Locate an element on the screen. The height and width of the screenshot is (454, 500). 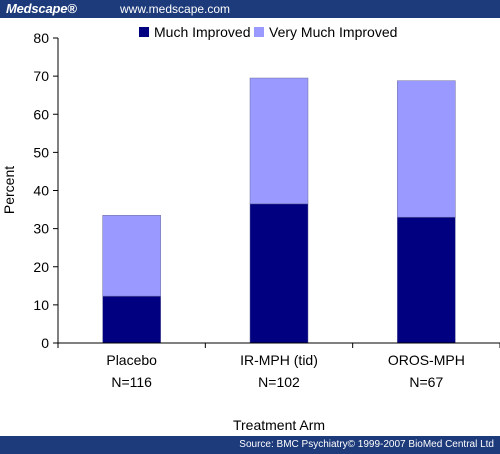
y-tick-label: 50 is located at coordinates (41, 152).